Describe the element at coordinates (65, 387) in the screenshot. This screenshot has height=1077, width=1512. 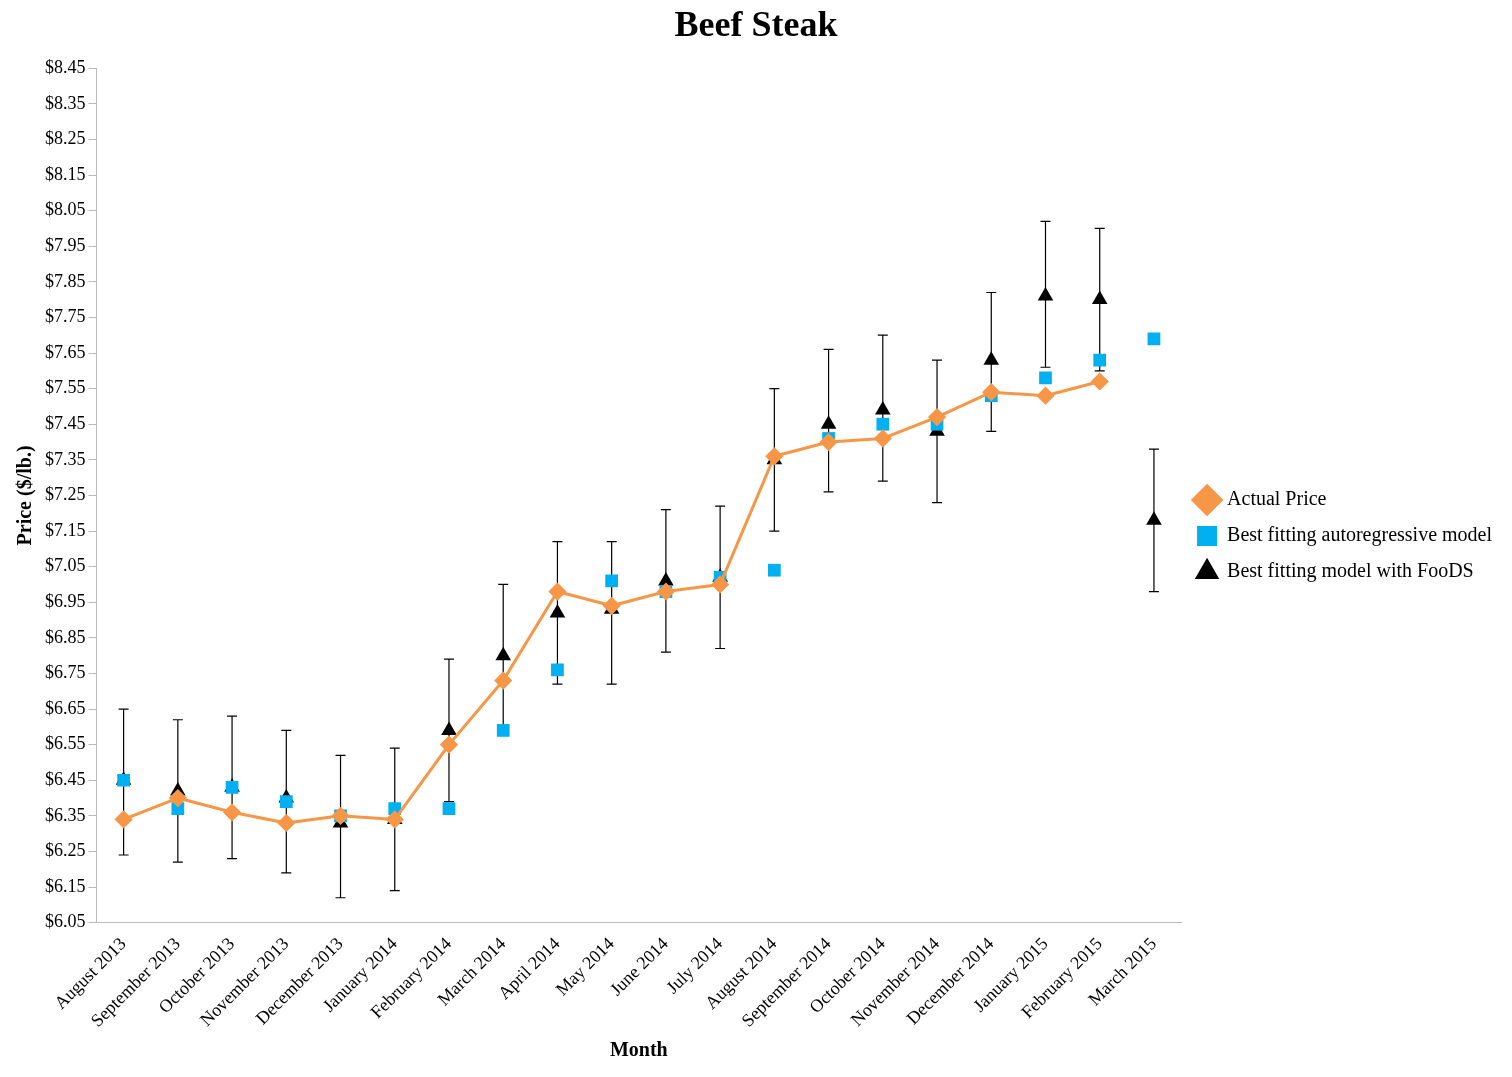
I see `y-tick-label: $7.55` at that location.